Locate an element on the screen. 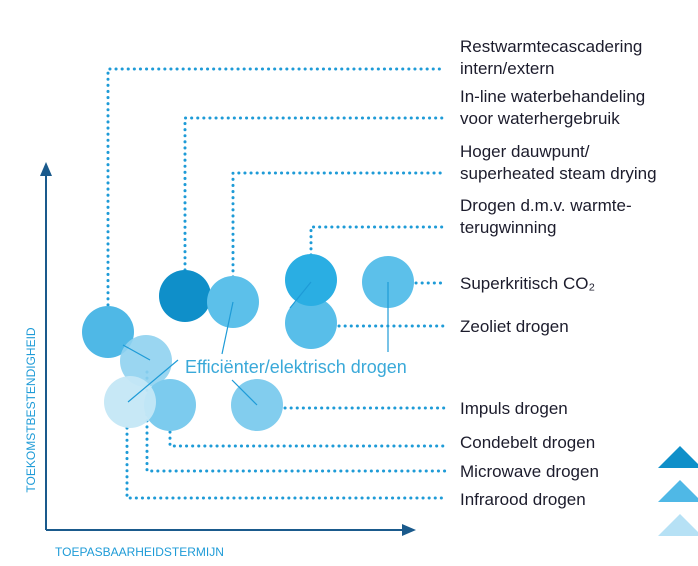 Image resolution: width=698 pixels, height=566 pixels. label: In-line waterbehandeling is located at coordinates (552, 96).